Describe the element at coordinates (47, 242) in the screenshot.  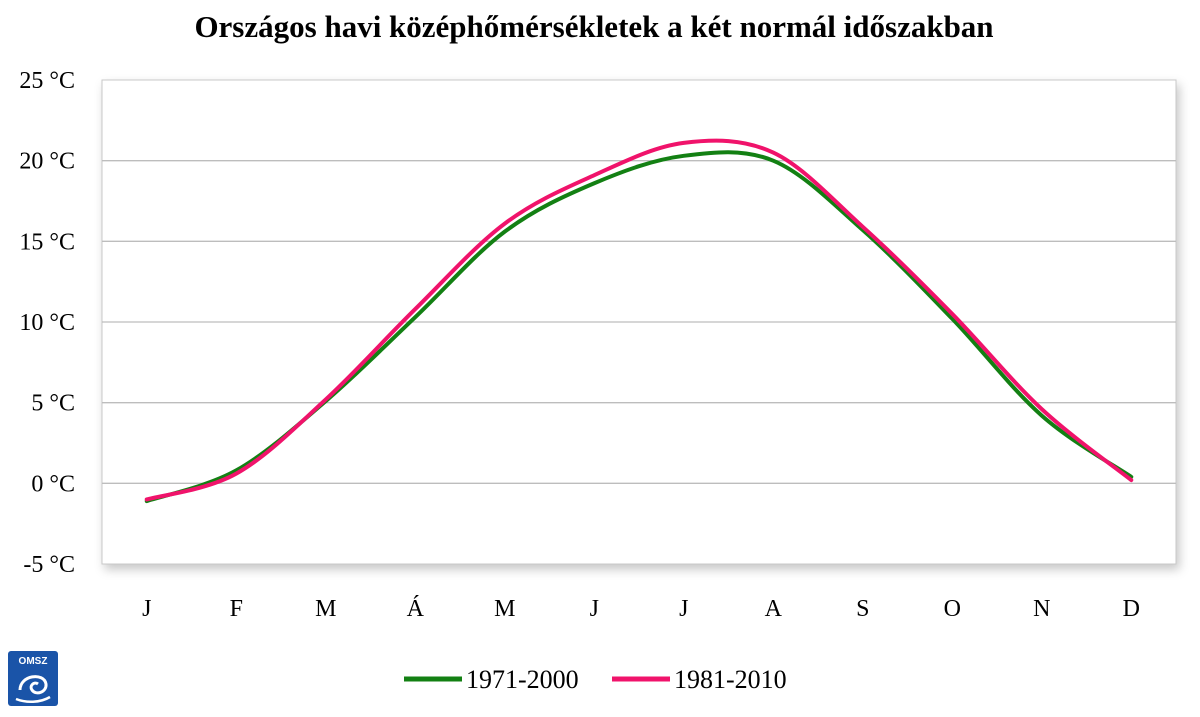
I see `y-tick-label: 15 °C` at that location.